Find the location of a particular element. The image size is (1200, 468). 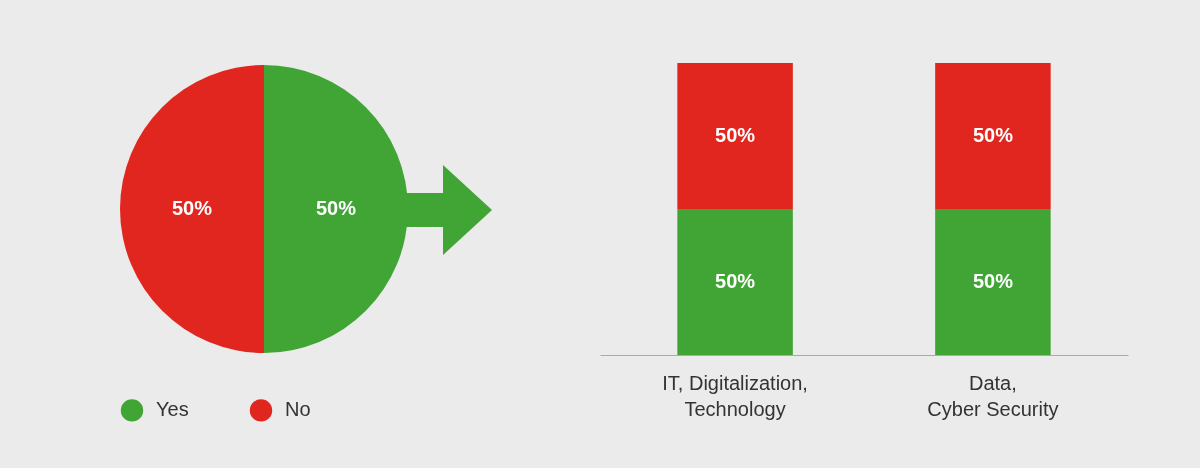

legend-label: No is located at coordinates (298, 409).